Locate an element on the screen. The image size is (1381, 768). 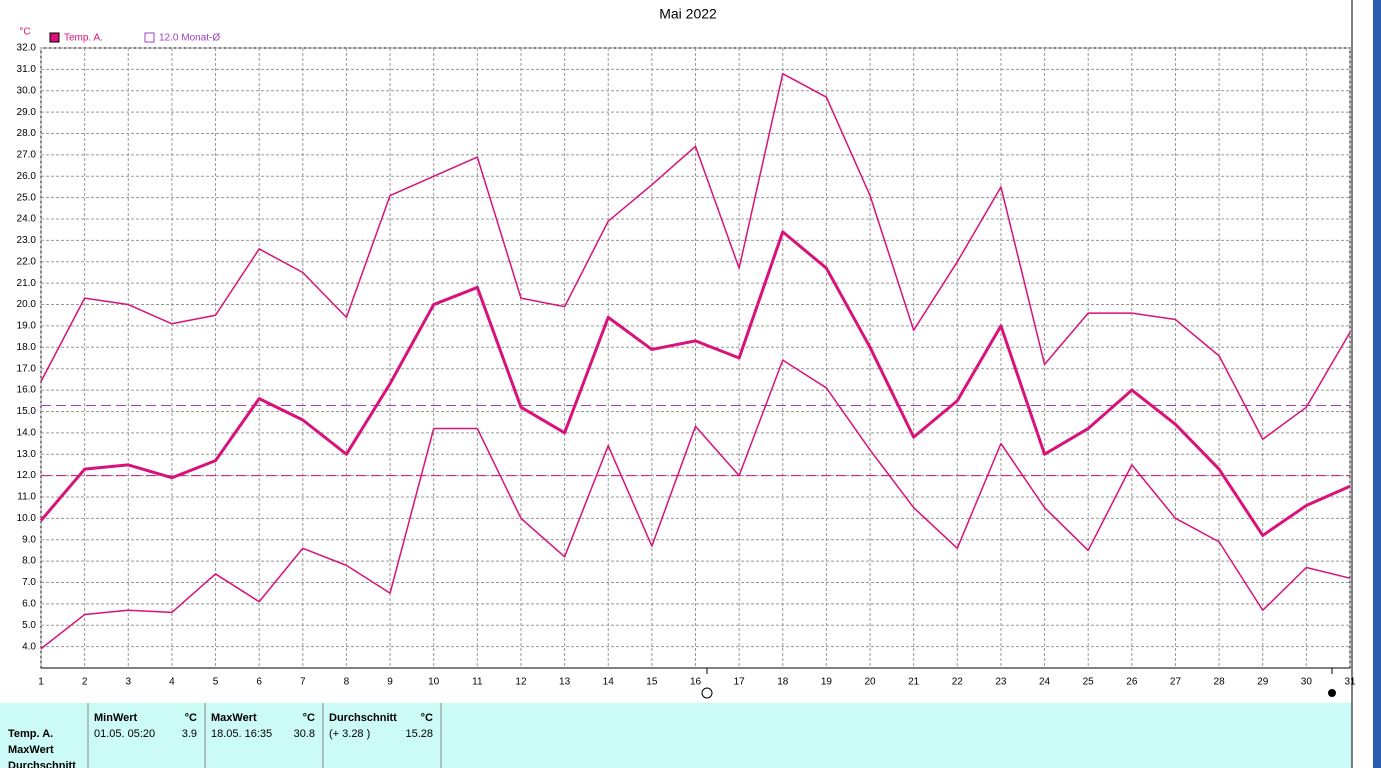
y-tick-label: 30.0 is located at coordinates (27, 90).